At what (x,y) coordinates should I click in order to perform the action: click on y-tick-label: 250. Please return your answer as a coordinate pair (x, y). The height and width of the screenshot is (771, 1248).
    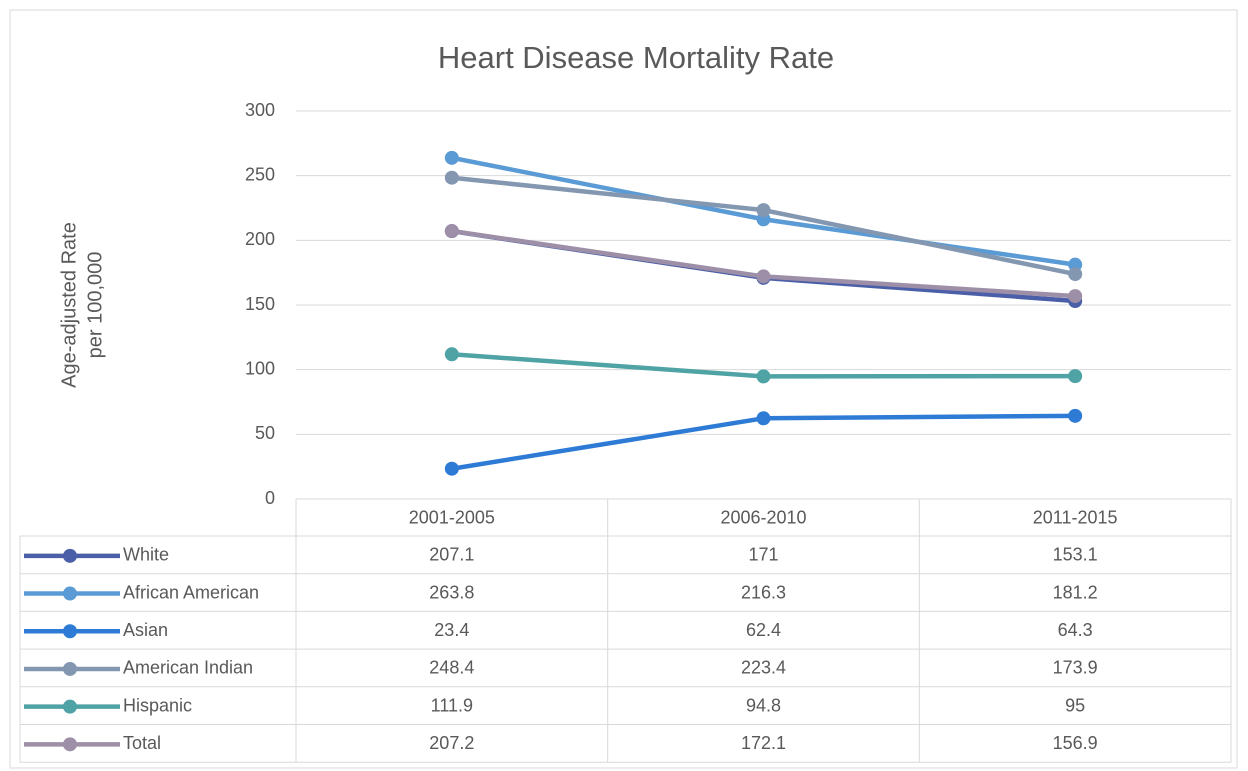
    Looking at the image, I should click on (260, 174).